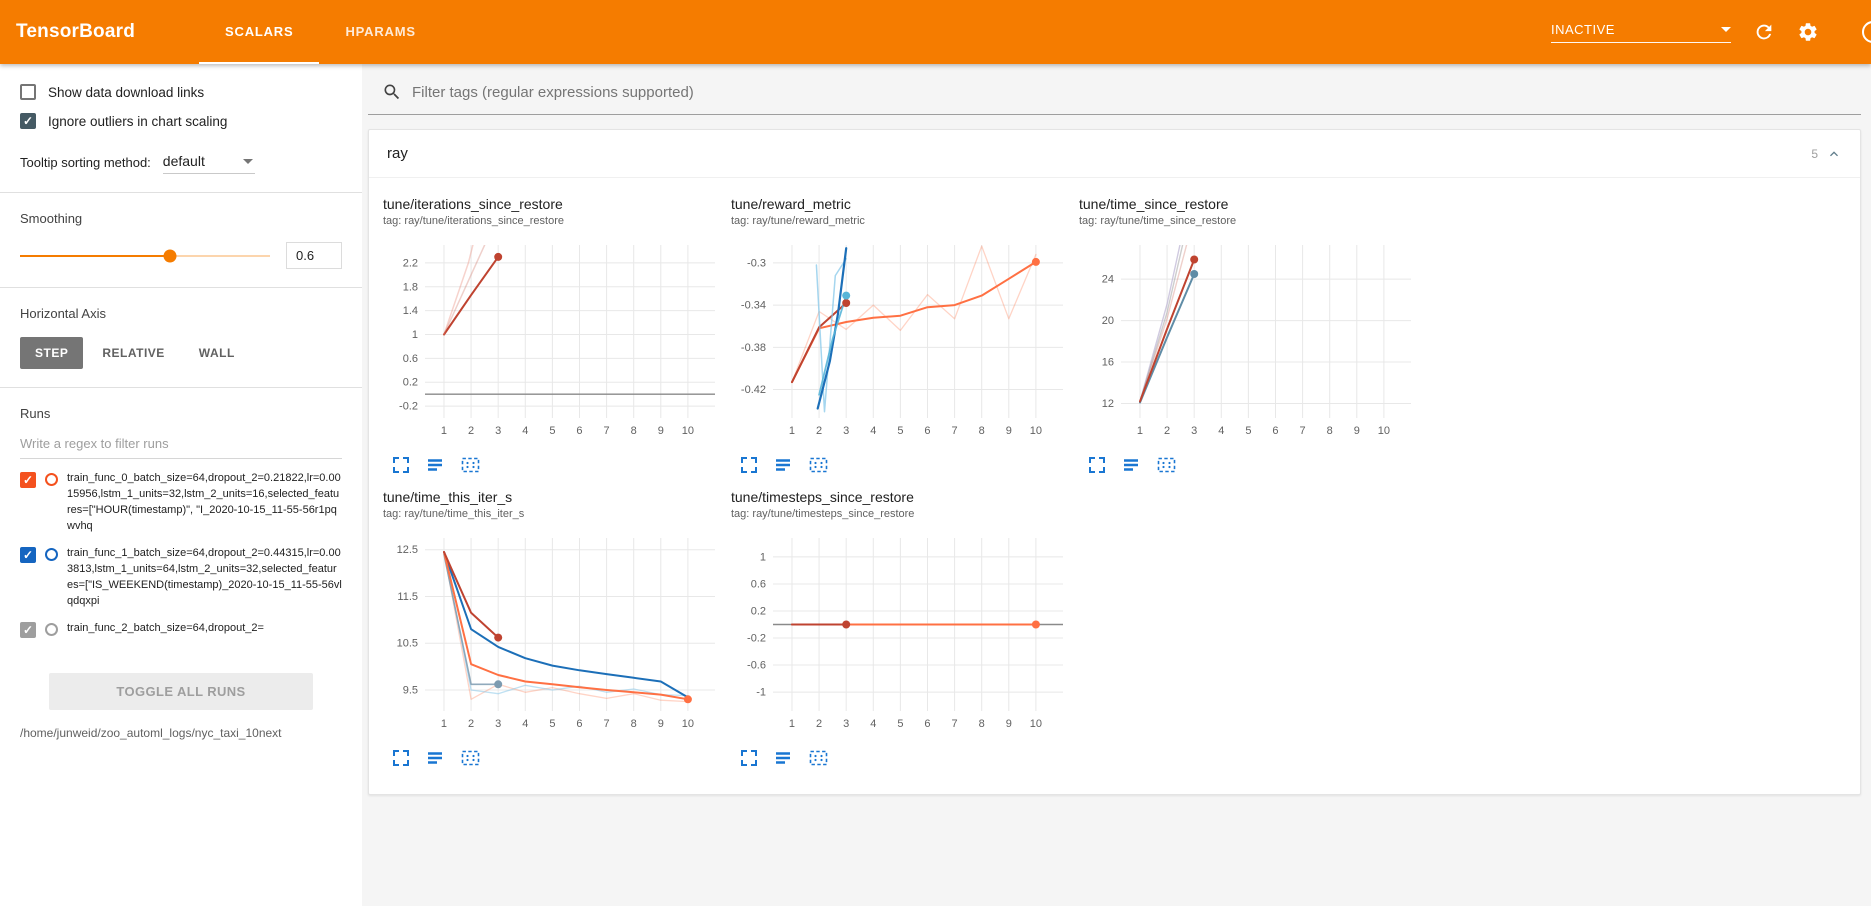 Image resolution: width=1871 pixels, height=906 pixels. I want to click on help-icon, so click(1866, 32).